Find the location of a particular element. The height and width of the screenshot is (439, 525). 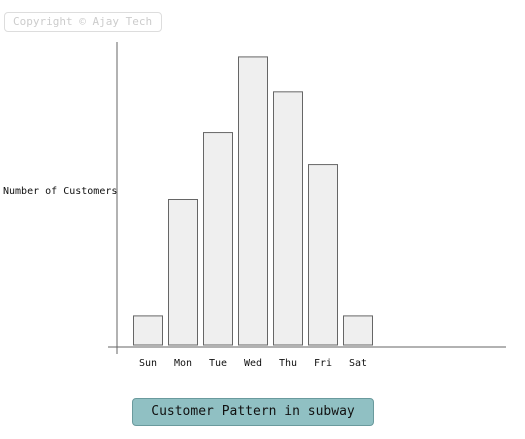

bar-fri is located at coordinates (323, 255).